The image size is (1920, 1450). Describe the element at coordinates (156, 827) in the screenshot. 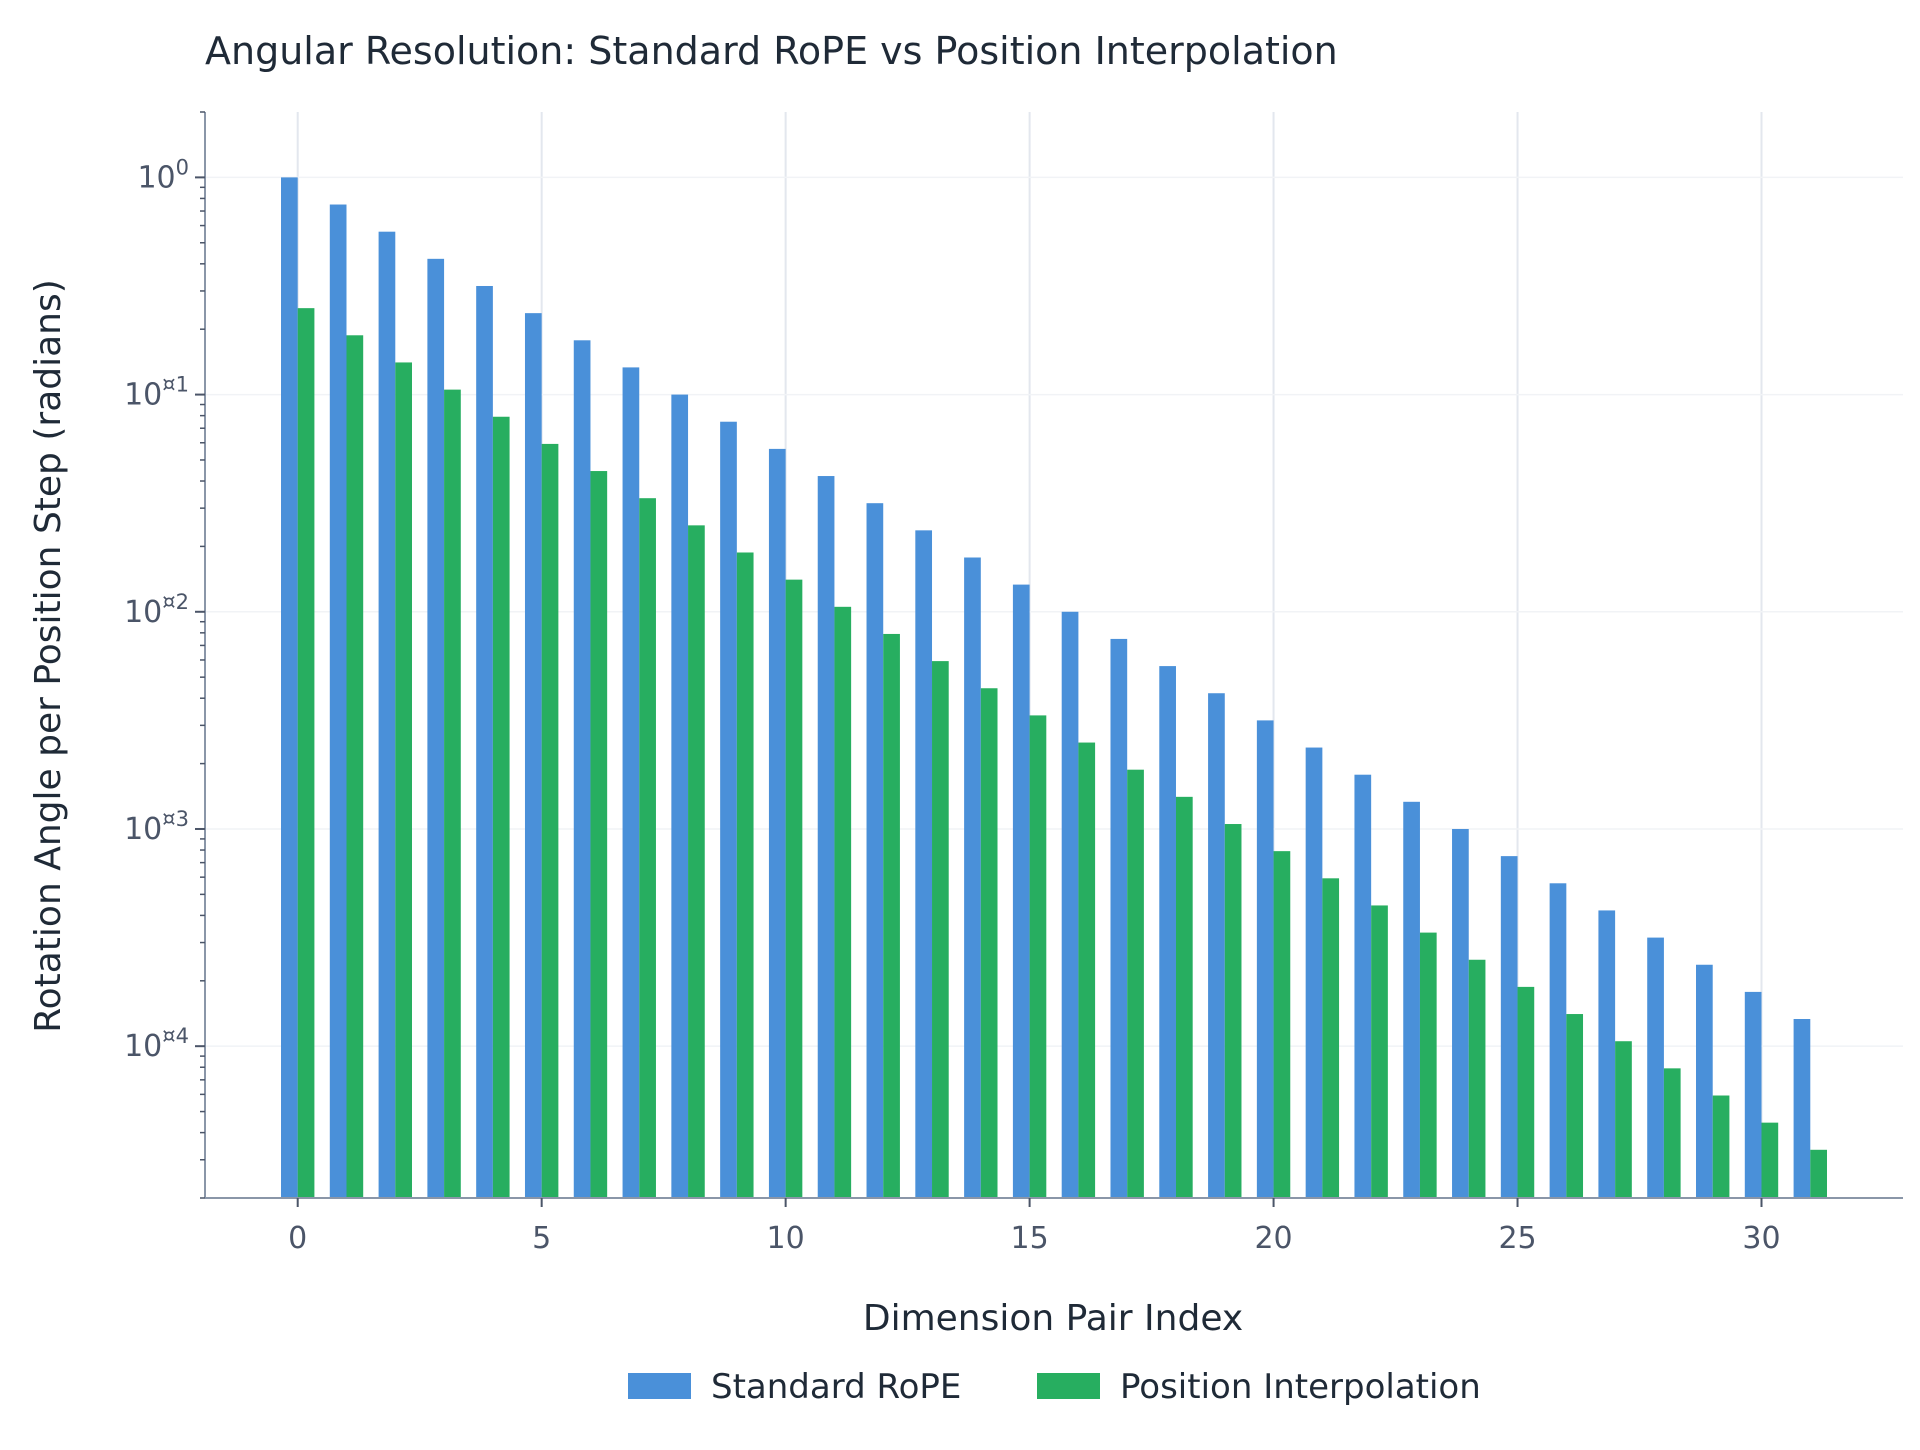

I see `y-tick-label: 10¤3` at that location.